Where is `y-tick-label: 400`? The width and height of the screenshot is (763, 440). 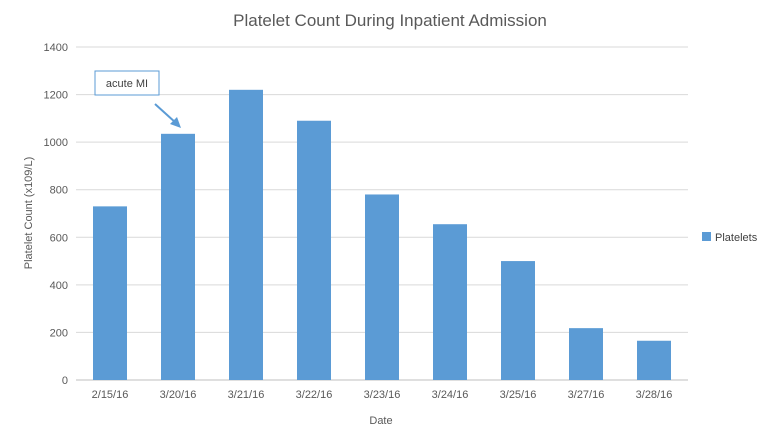 y-tick-label: 400 is located at coordinates (59, 286).